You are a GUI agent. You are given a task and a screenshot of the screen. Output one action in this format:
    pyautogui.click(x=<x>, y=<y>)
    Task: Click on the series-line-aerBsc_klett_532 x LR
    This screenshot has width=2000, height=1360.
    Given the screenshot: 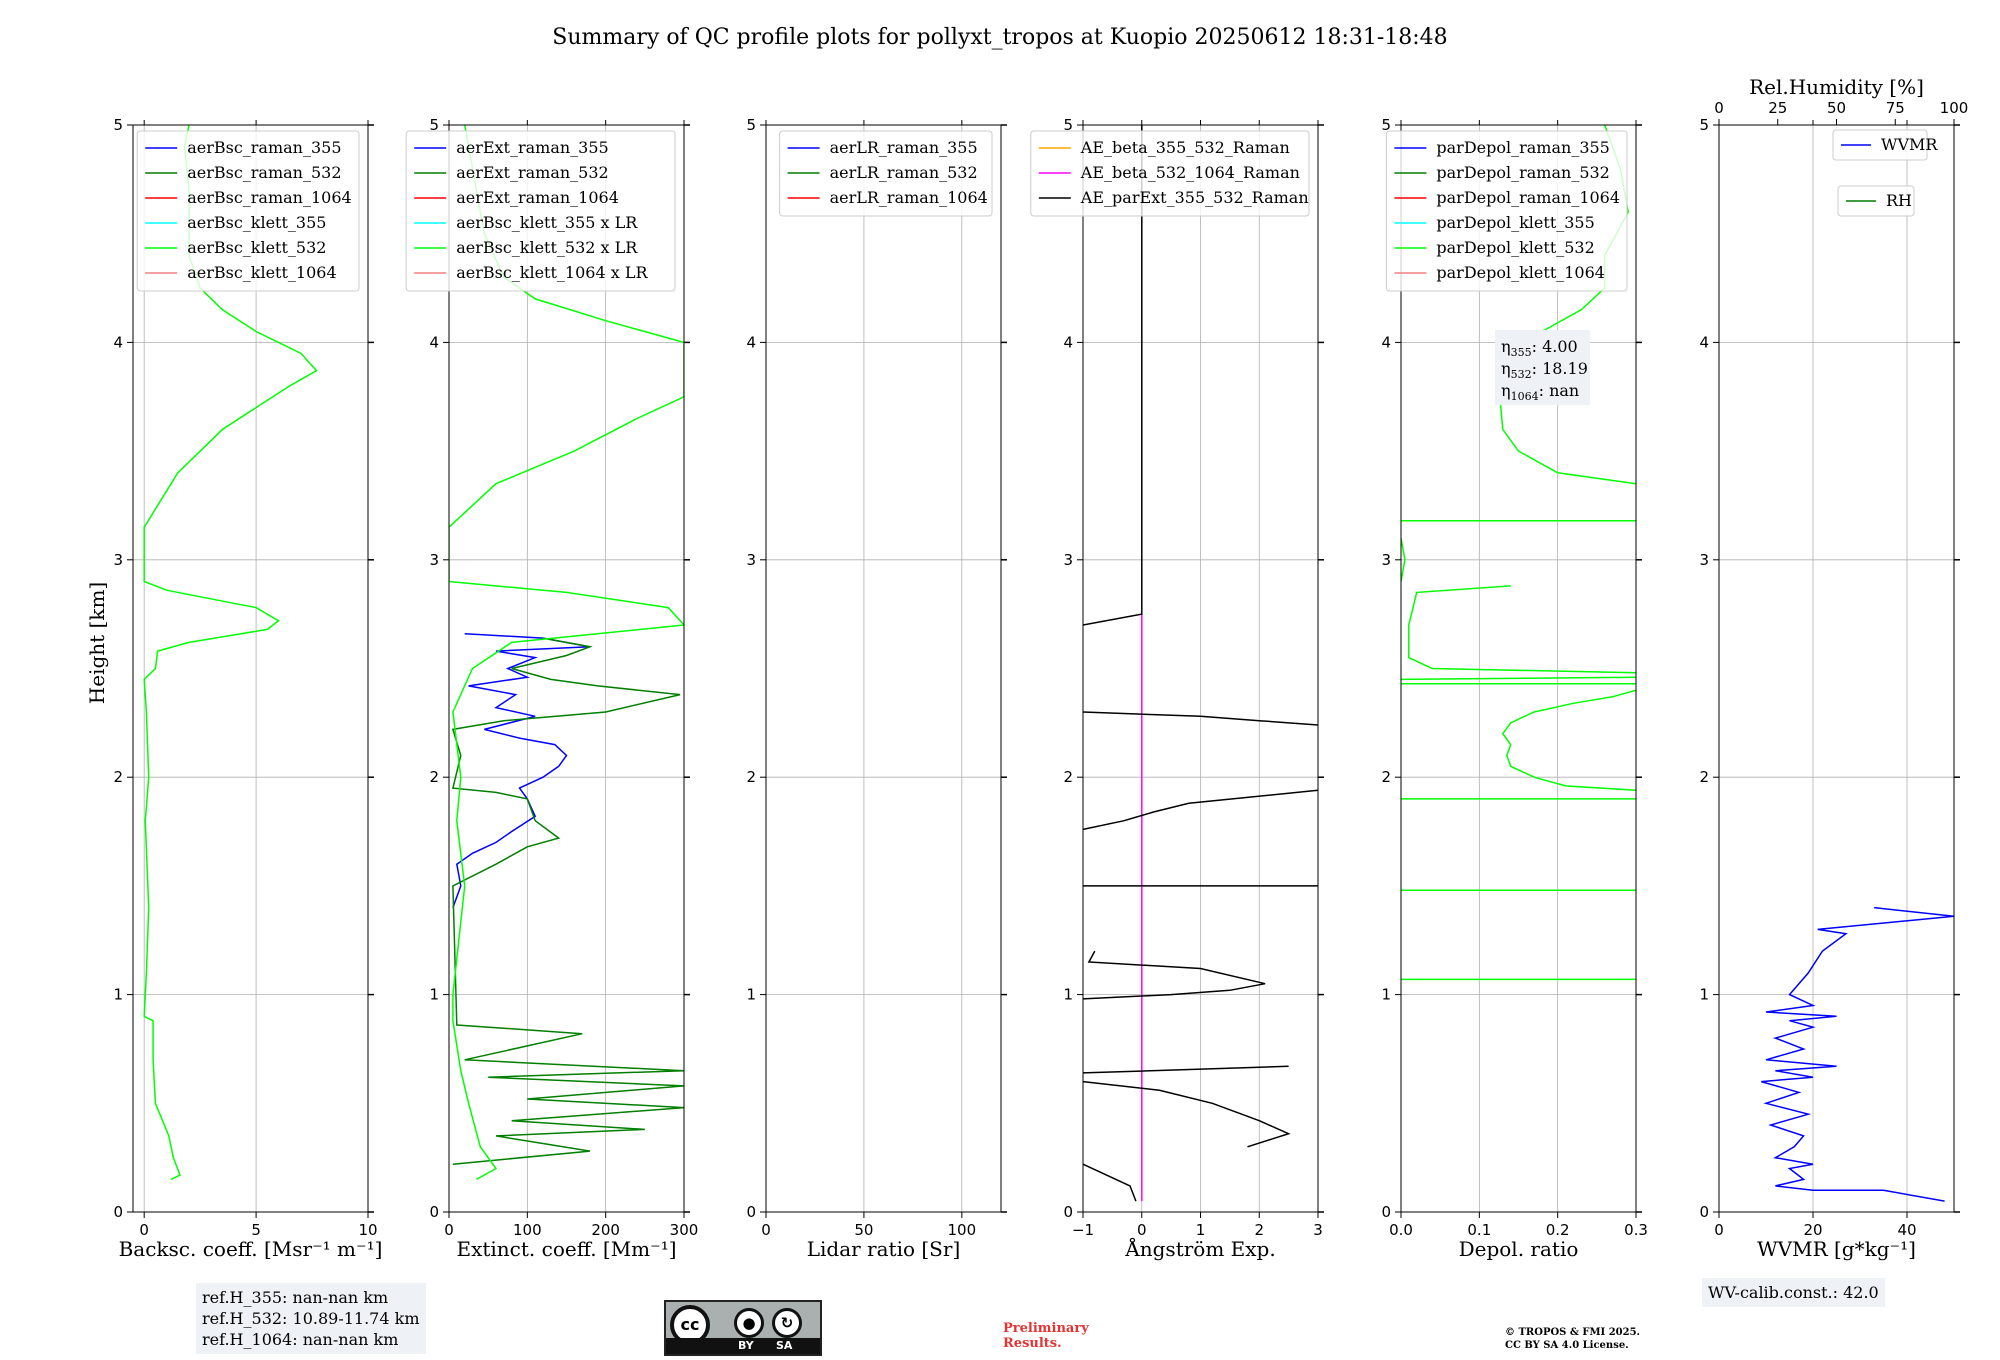 What is the action you would take?
    pyautogui.click(x=566, y=653)
    